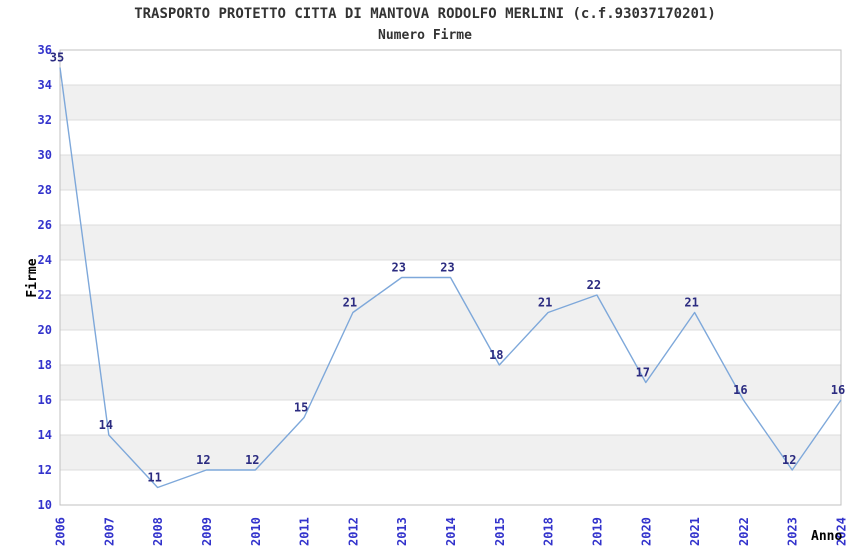  What do you see at coordinates (109, 531) in the screenshot?
I see `x-tick-label: 2007` at bounding box center [109, 531].